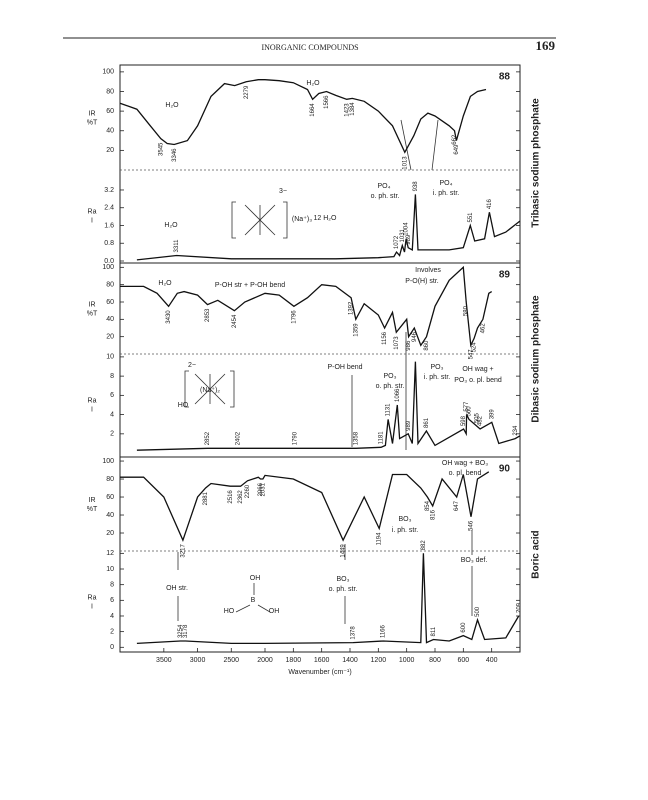 This screenshot has width=648, height=800. Describe the element at coordinates (186, 631) in the screenshot. I see `raman-peak-label: 3178` at that location.